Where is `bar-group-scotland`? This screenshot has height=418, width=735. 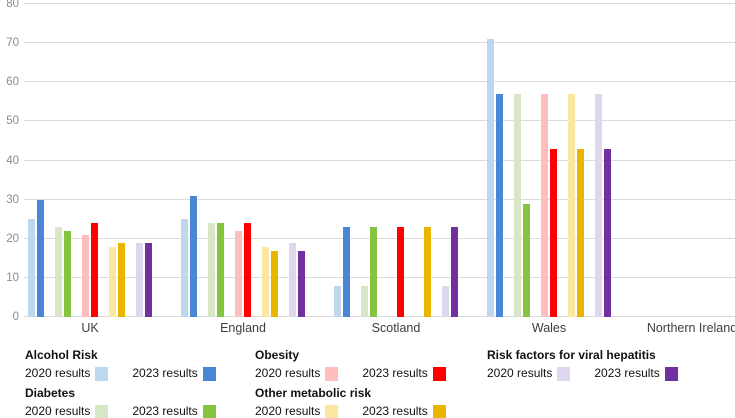 bar-group-scotland is located at coordinates (396, 158).